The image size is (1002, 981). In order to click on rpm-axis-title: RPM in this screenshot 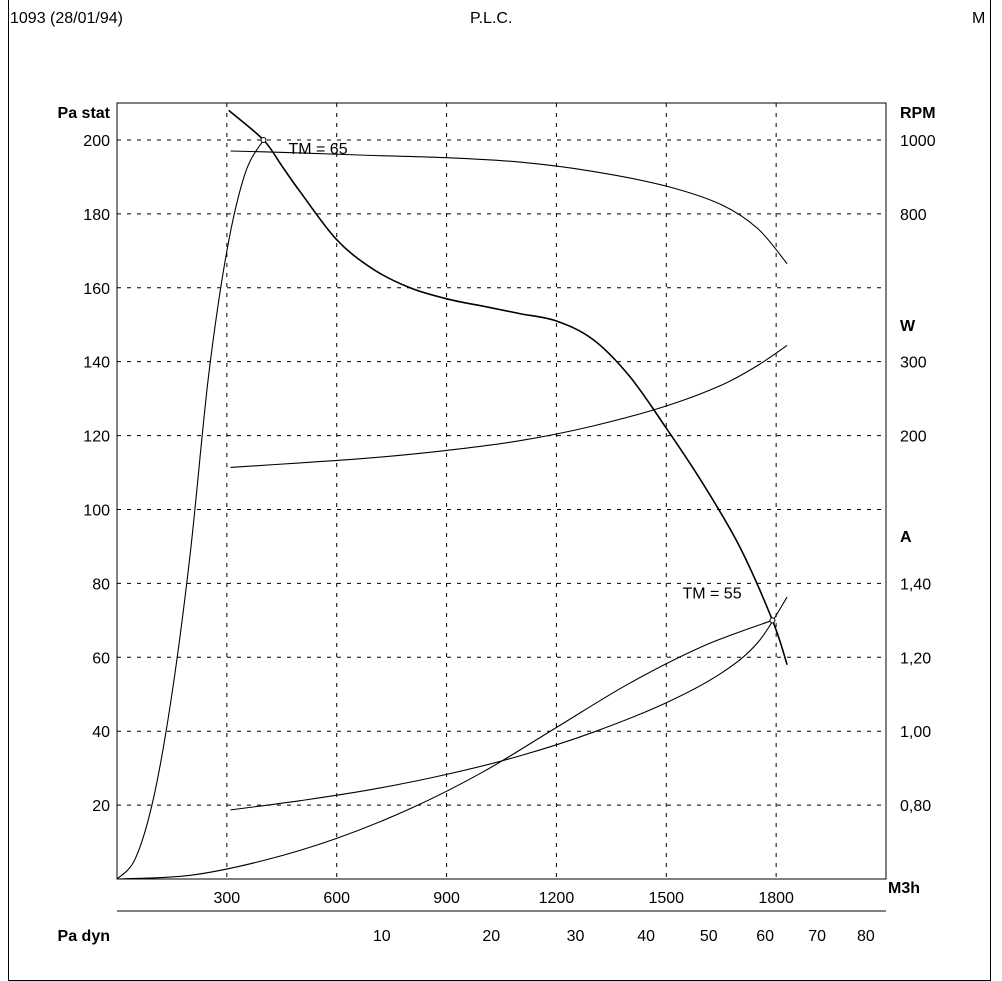, I will do `click(918, 113)`.